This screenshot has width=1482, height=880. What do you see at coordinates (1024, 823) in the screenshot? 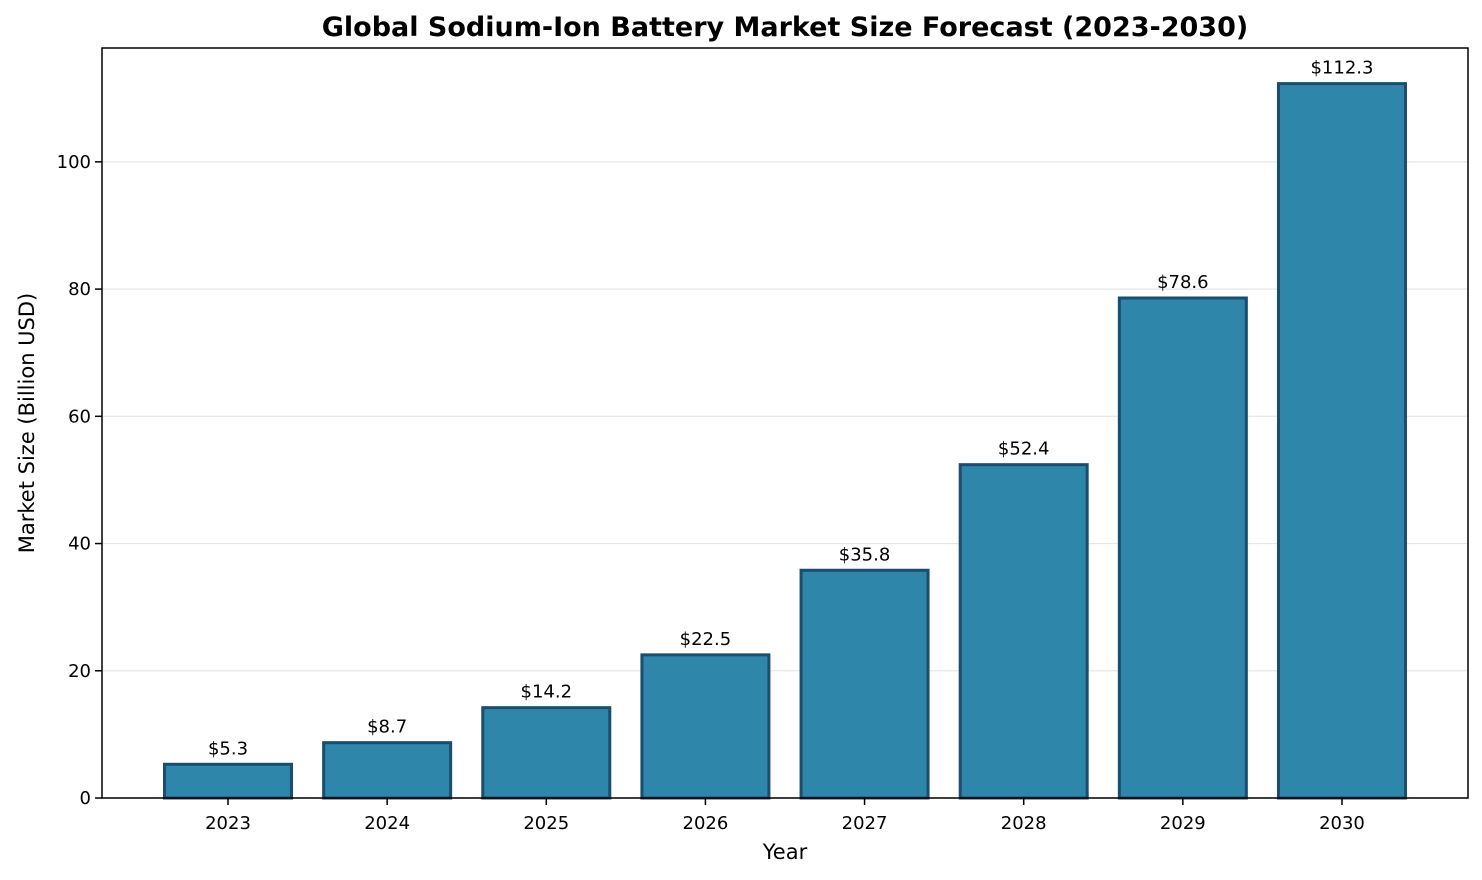
I see `x-tick-label-2028: 2028` at bounding box center [1024, 823].